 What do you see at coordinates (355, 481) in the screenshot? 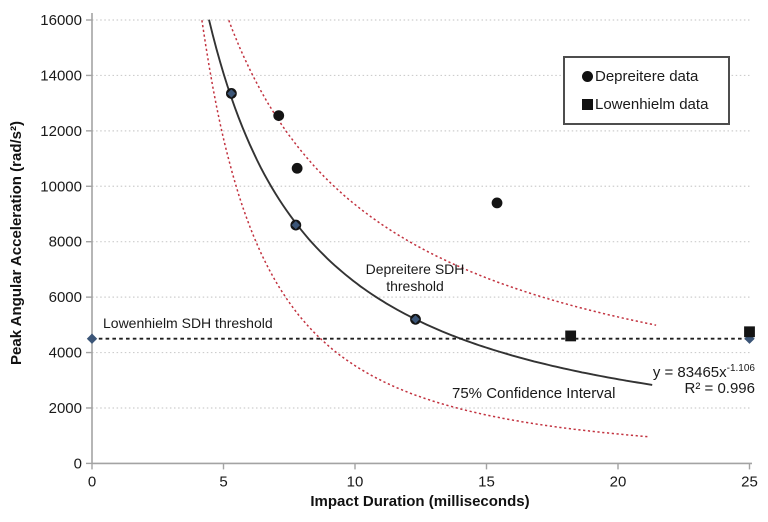
I see `x-tick-label: 10` at bounding box center [355, 481].